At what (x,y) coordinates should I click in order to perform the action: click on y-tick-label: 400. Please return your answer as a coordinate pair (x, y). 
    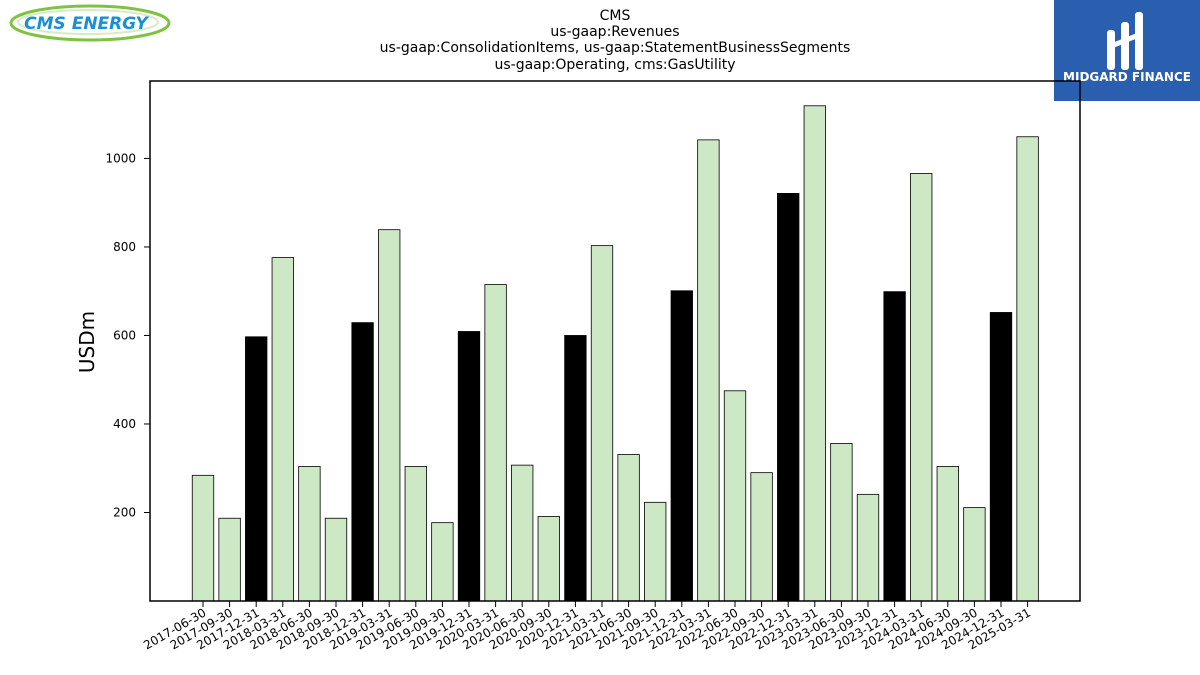
    Looking at the image, I should click on (124, 424).